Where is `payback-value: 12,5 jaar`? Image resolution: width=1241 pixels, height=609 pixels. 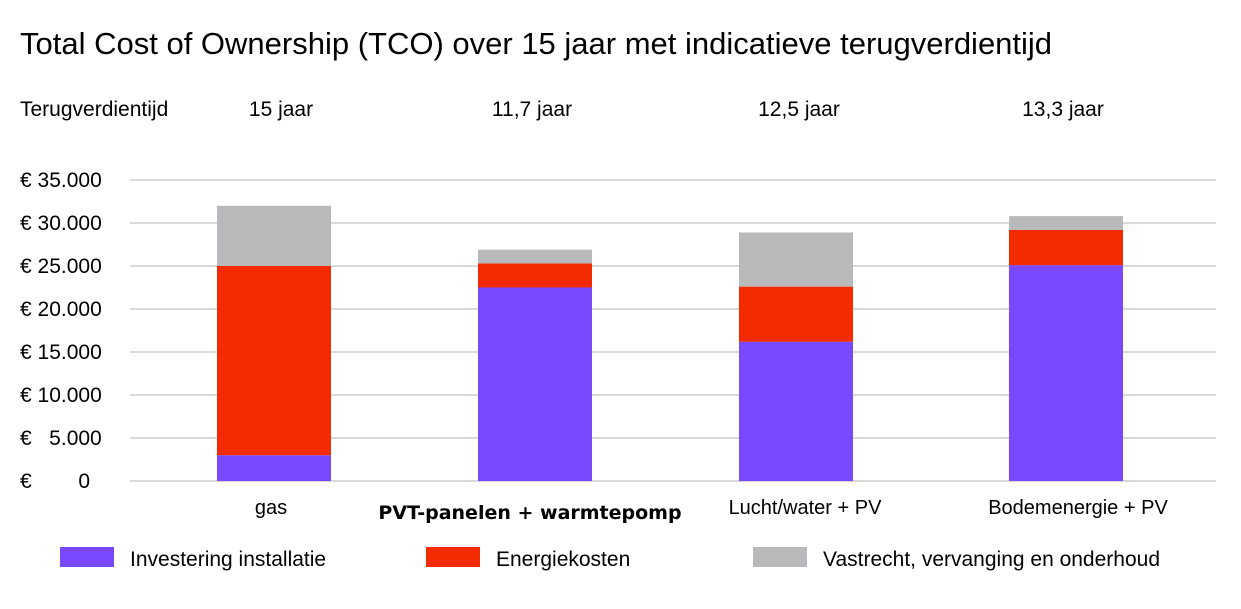
payback-value: 12,5 jaar is located at coordinates (799, 109).